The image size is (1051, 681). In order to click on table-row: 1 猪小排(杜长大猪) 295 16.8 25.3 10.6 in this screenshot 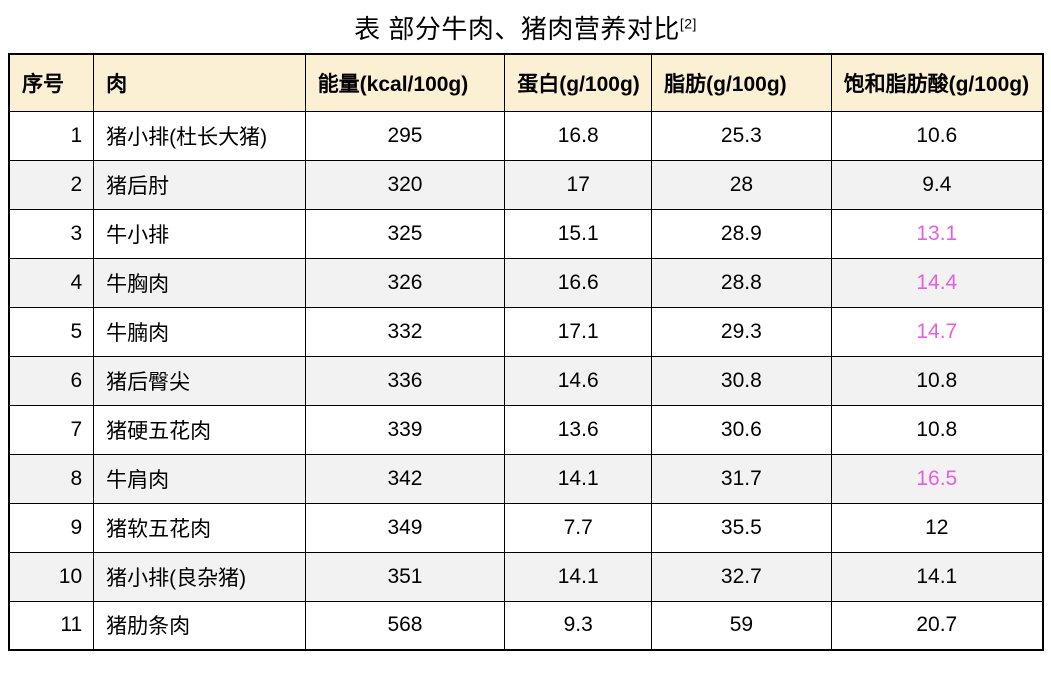, I will do `click(526, 135)`.